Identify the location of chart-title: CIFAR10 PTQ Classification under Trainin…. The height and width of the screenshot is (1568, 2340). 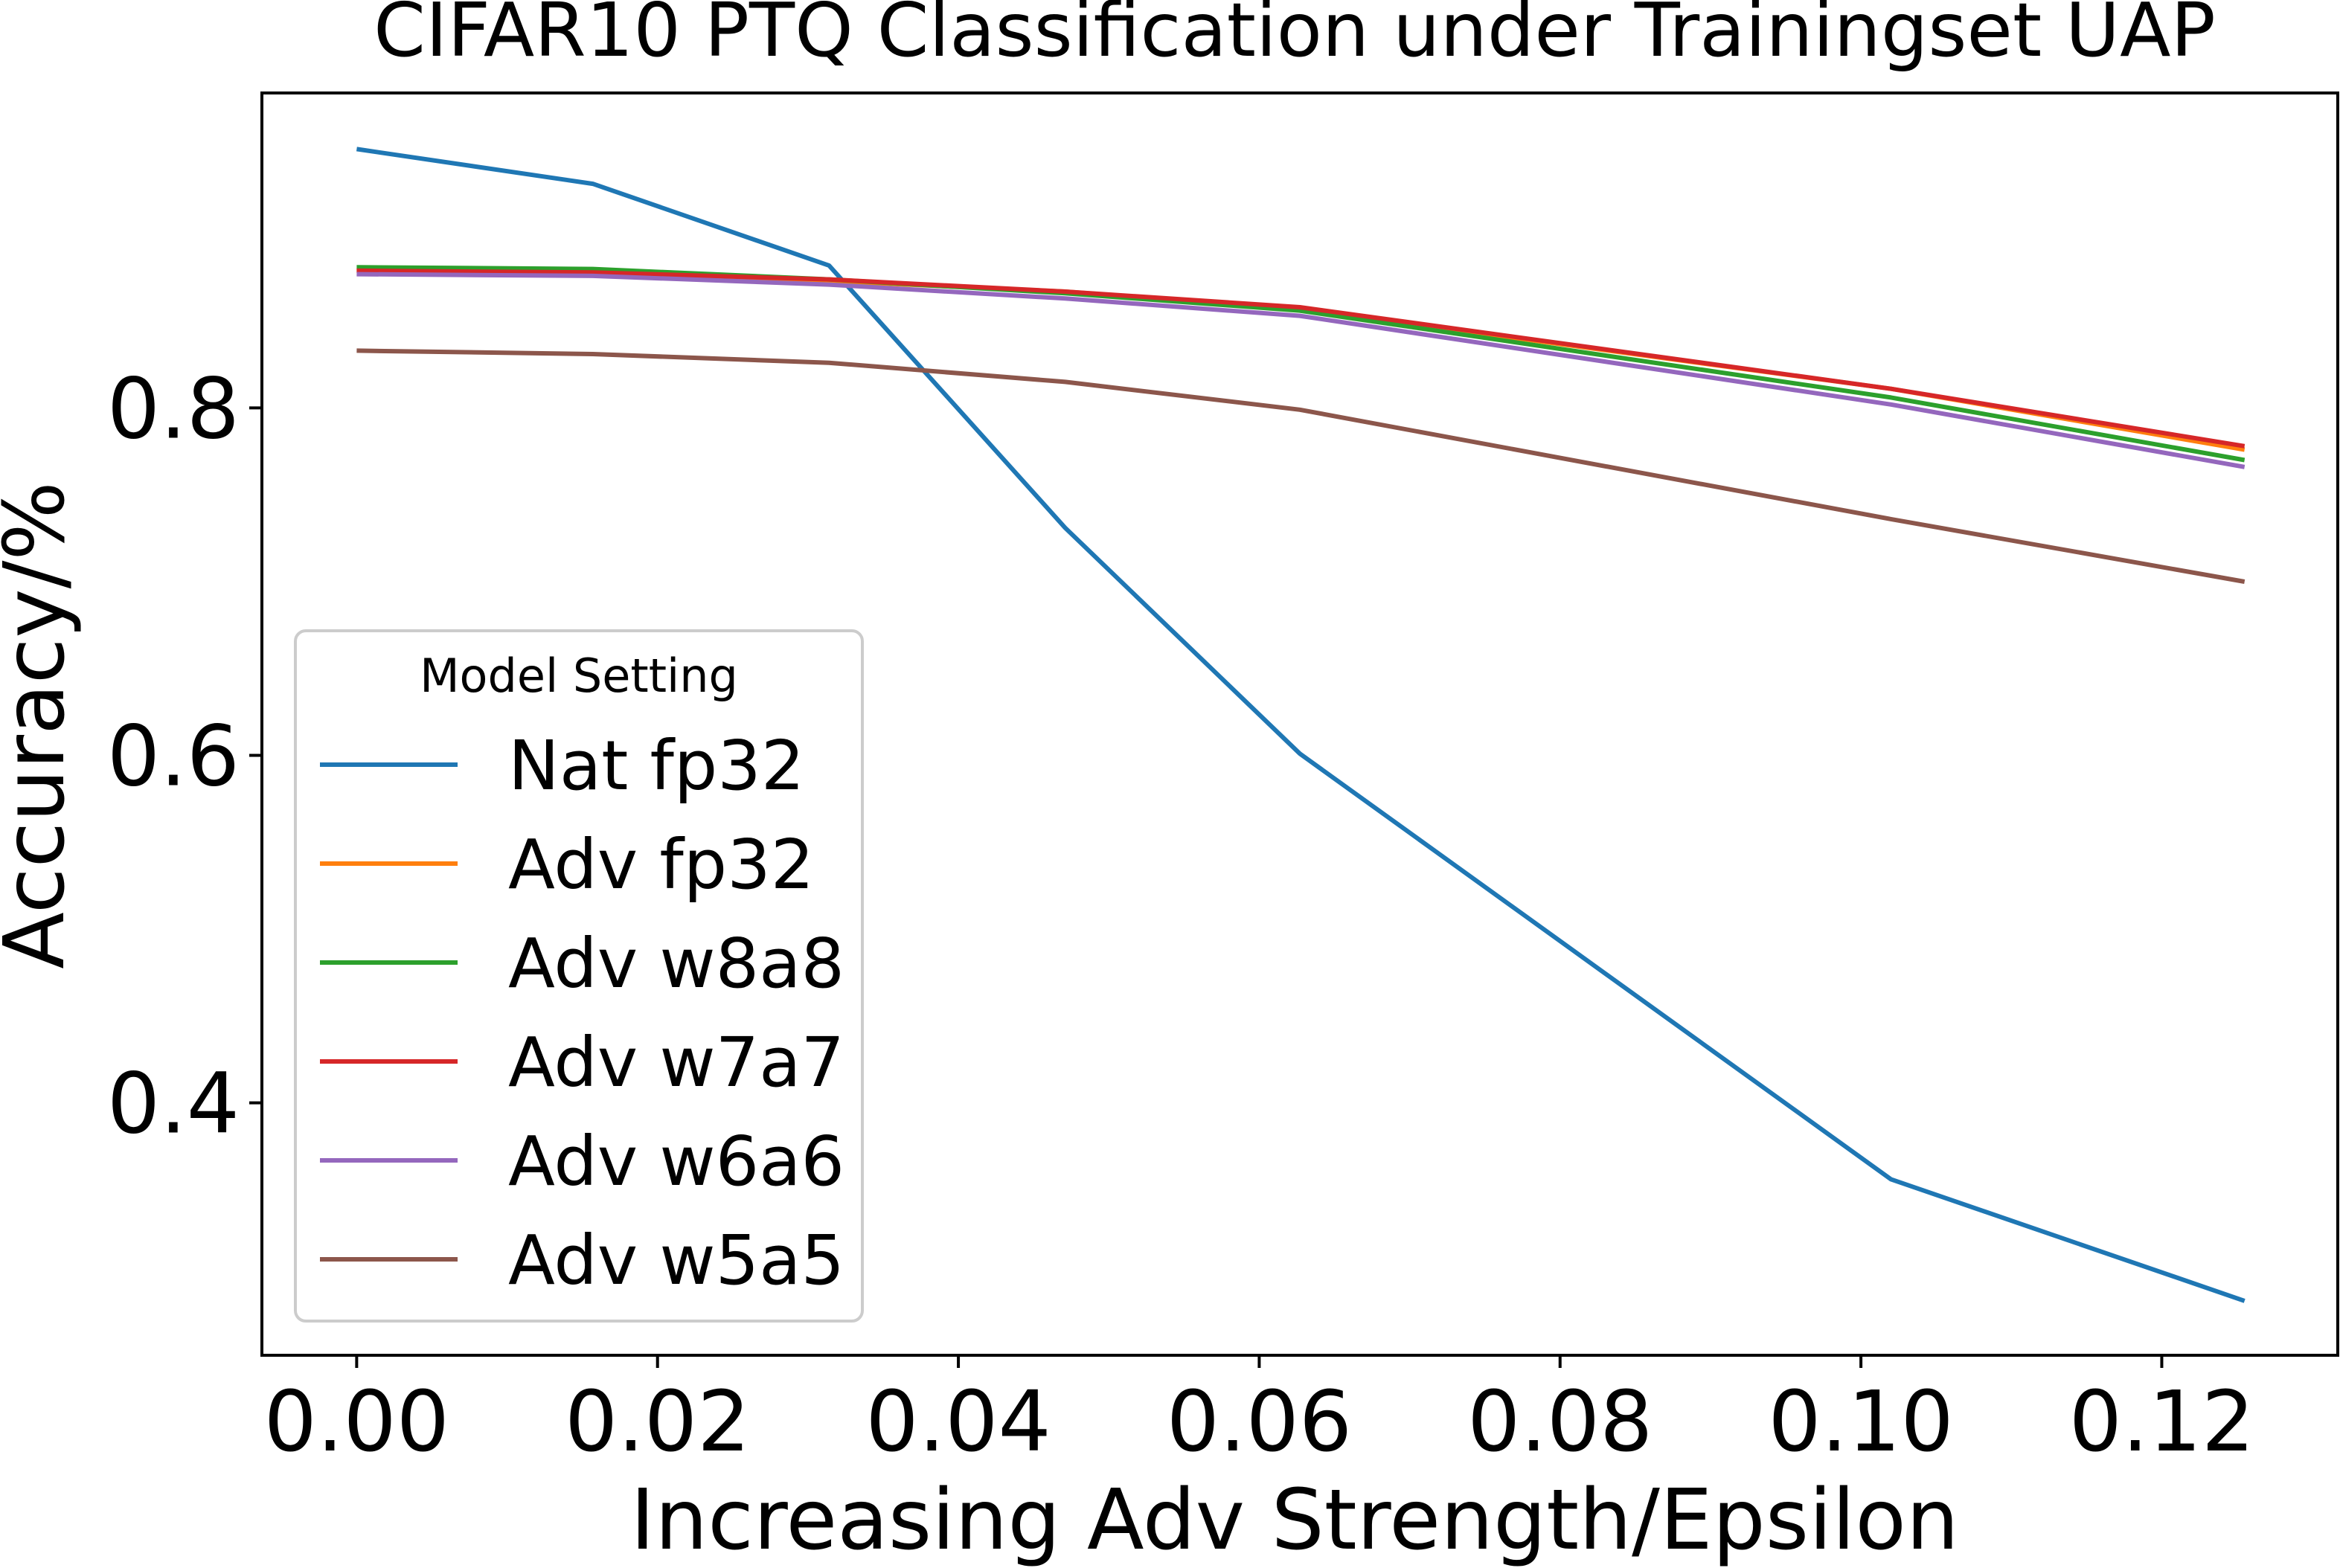
(1295, 37).